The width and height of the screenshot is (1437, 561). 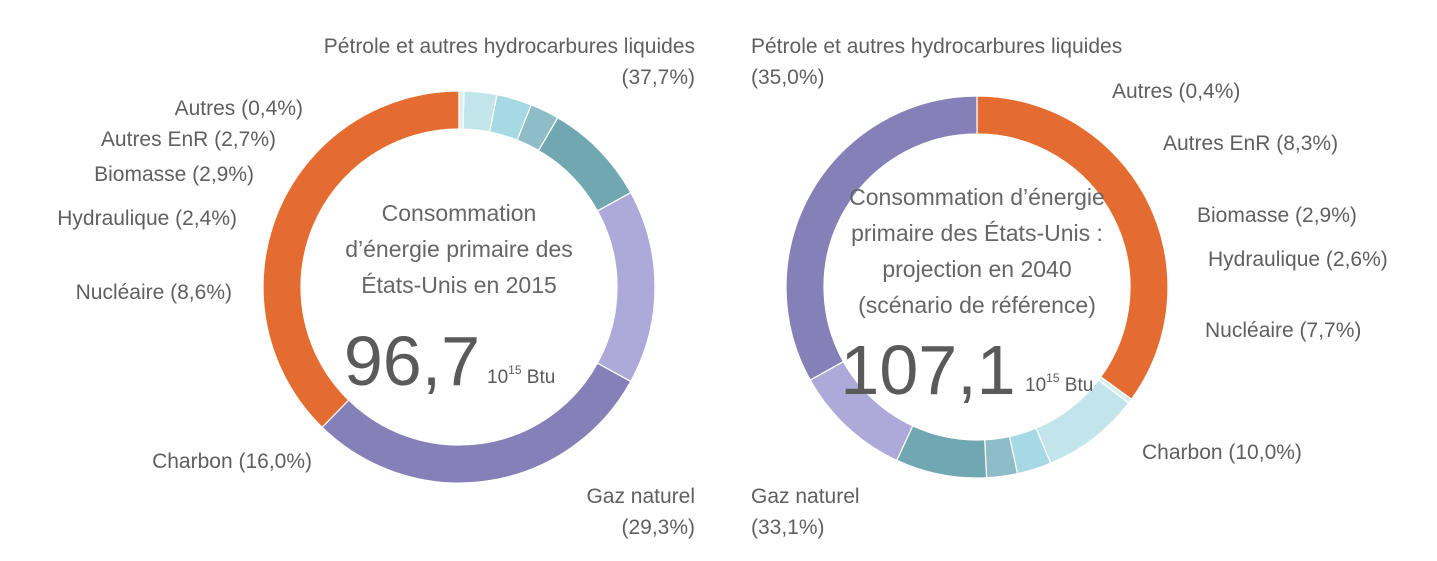 What do you see at coordinates (188, 139) in the screenshot?
I see `slice-label-autres-enr: Autres EnR (2,7%)` at bounding box center [188, 139].